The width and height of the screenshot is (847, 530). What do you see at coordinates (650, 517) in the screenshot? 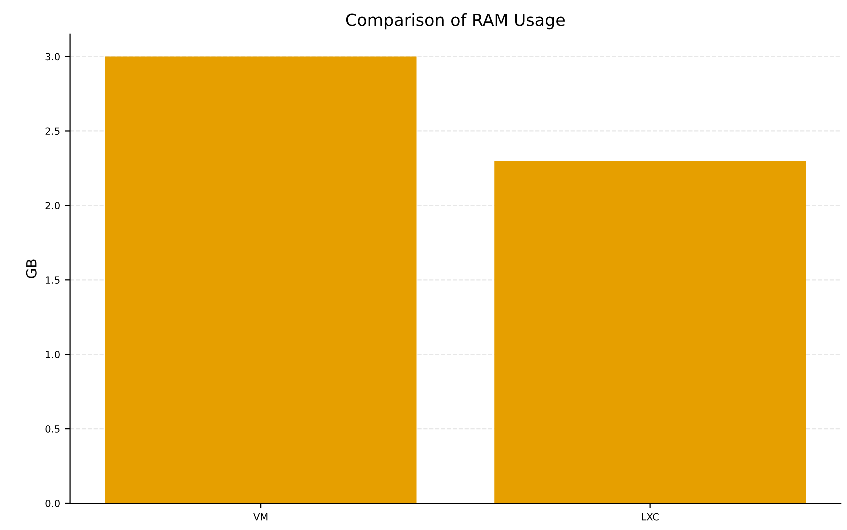
I see `x-tick-label: LXC` at bounding box center [650, 517].